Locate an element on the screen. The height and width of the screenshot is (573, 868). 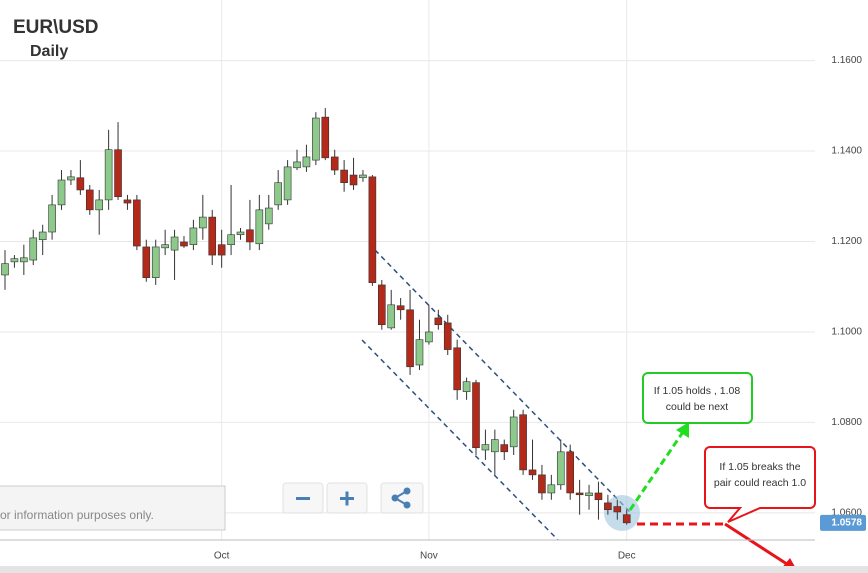
y-tick-label: 1.1600 is located at coordinates (846, 60).